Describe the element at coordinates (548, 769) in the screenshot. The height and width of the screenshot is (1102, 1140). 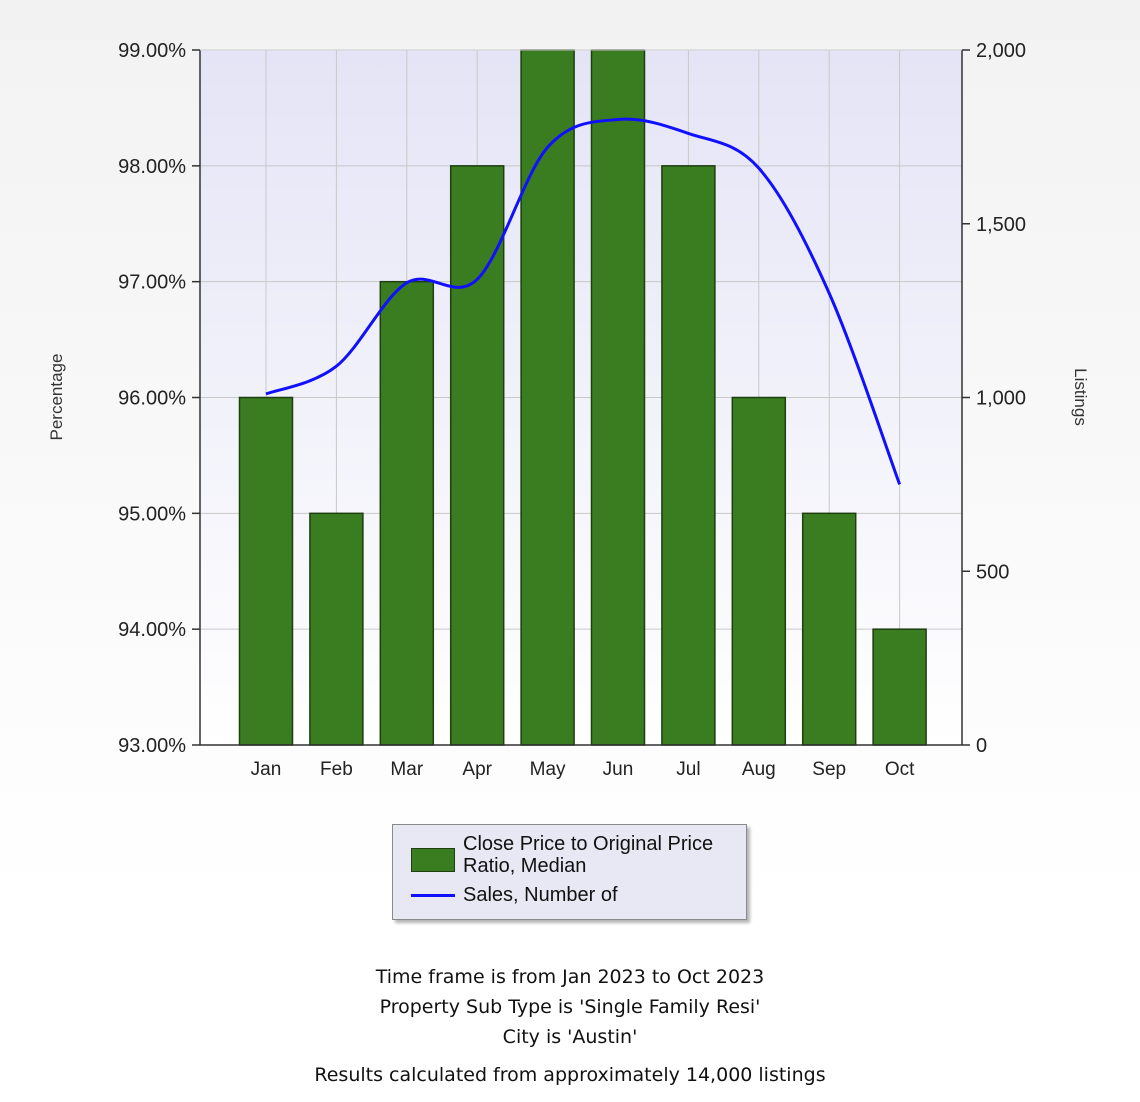
I see `x-tick-label-may: May` at that location.